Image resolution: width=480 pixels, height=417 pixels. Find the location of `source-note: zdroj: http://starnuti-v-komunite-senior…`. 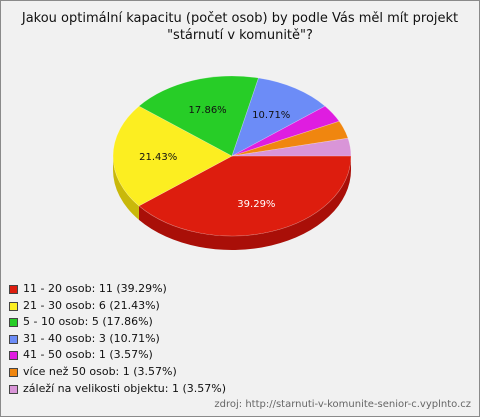

source-note: zdroj: http://starnuti-v-komunite-senior… is located at coordinates (342, 404).